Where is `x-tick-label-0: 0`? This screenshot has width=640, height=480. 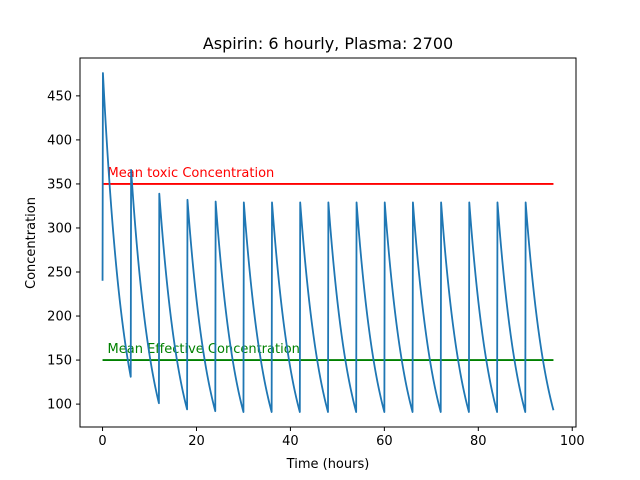 x-tick-label-0: 0 is located at coordinates (102, 441).